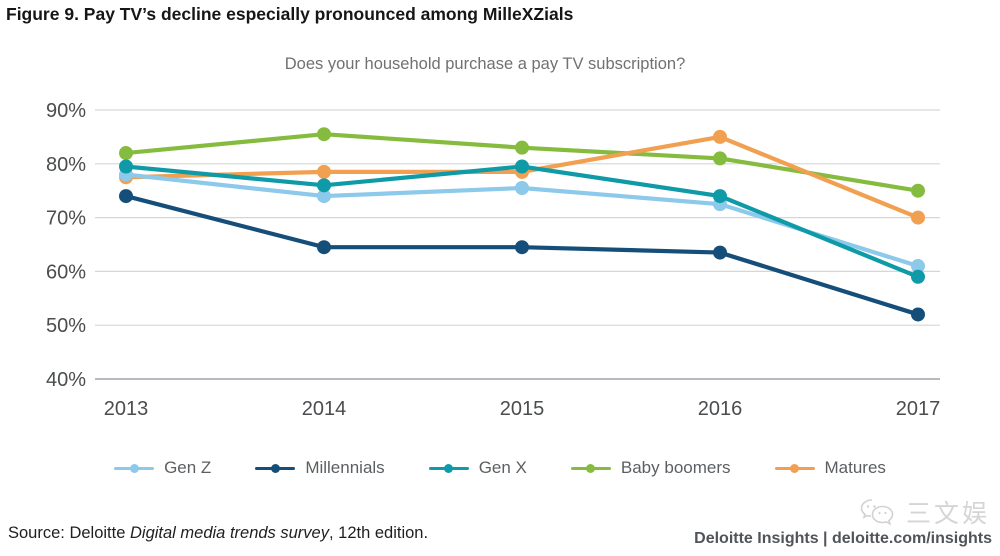 This screenshot has width=1000, height=556. What do you see at coordinates (126, 196) in the screenshot?
I see `data-point-millennials-2013` at bounding box center [126, 196].